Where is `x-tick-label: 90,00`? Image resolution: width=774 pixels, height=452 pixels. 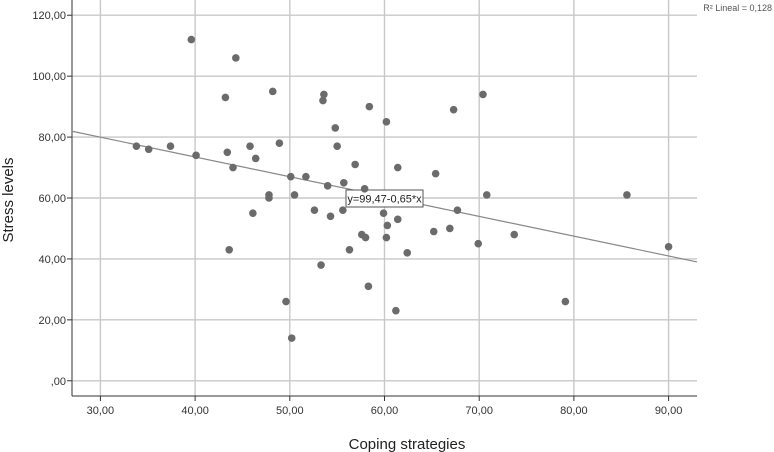
x-tick-label: 90,00 is located at coordinates (669, 411).